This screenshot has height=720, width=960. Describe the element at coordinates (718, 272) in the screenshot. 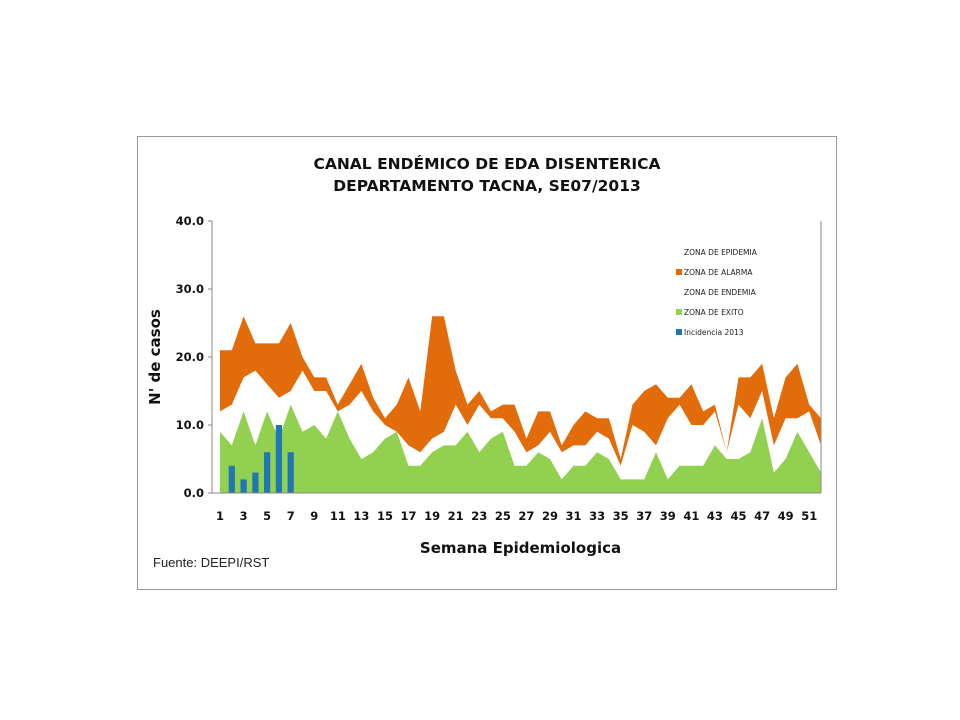

I see `legend-alarma-label: ZONA DE ALARMA` at that location.